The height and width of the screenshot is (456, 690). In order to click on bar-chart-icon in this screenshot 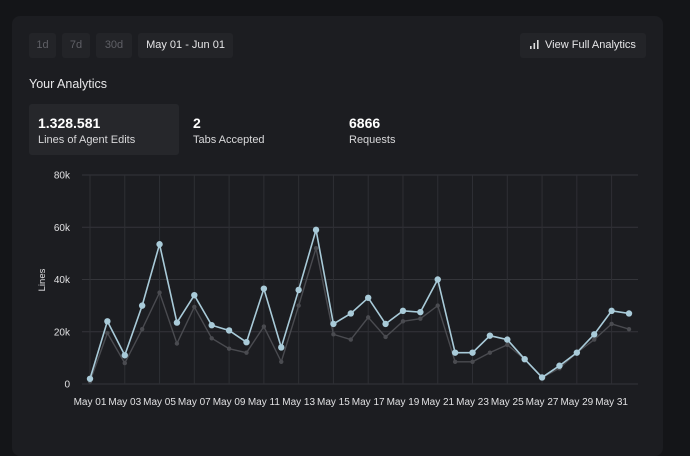, I will do `click(534, 46)`.